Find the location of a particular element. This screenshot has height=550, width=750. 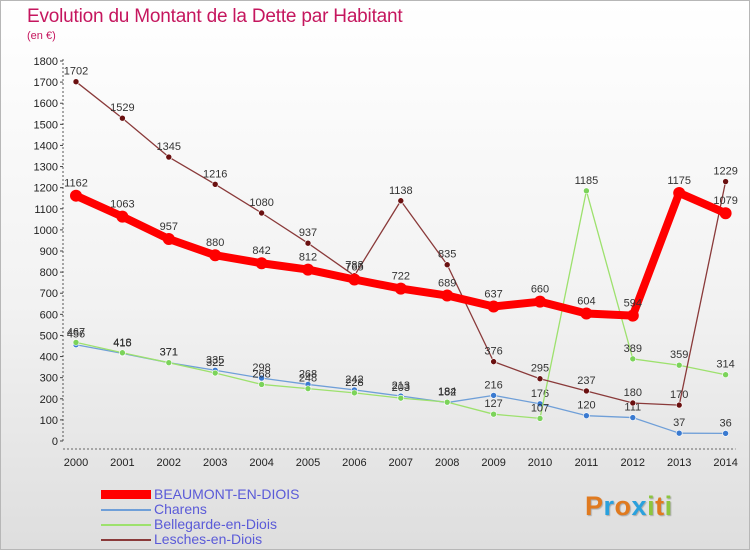

data-label: 376 is located at coordinates (493, 352).